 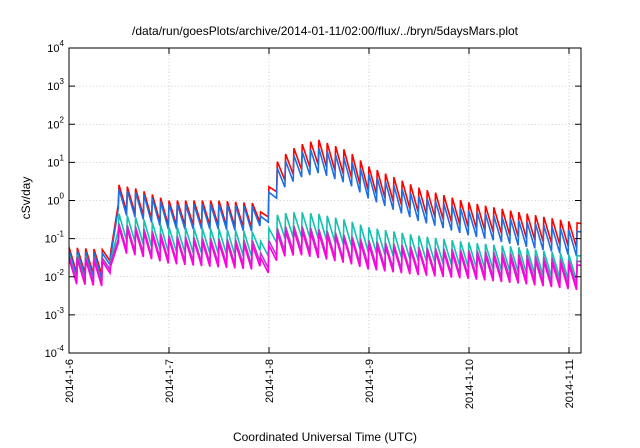 What do you see at coordinates (55, 238) in the screenshot?
I see `y-tick-label: 10⁻¹` at bounding box center [55, 238].